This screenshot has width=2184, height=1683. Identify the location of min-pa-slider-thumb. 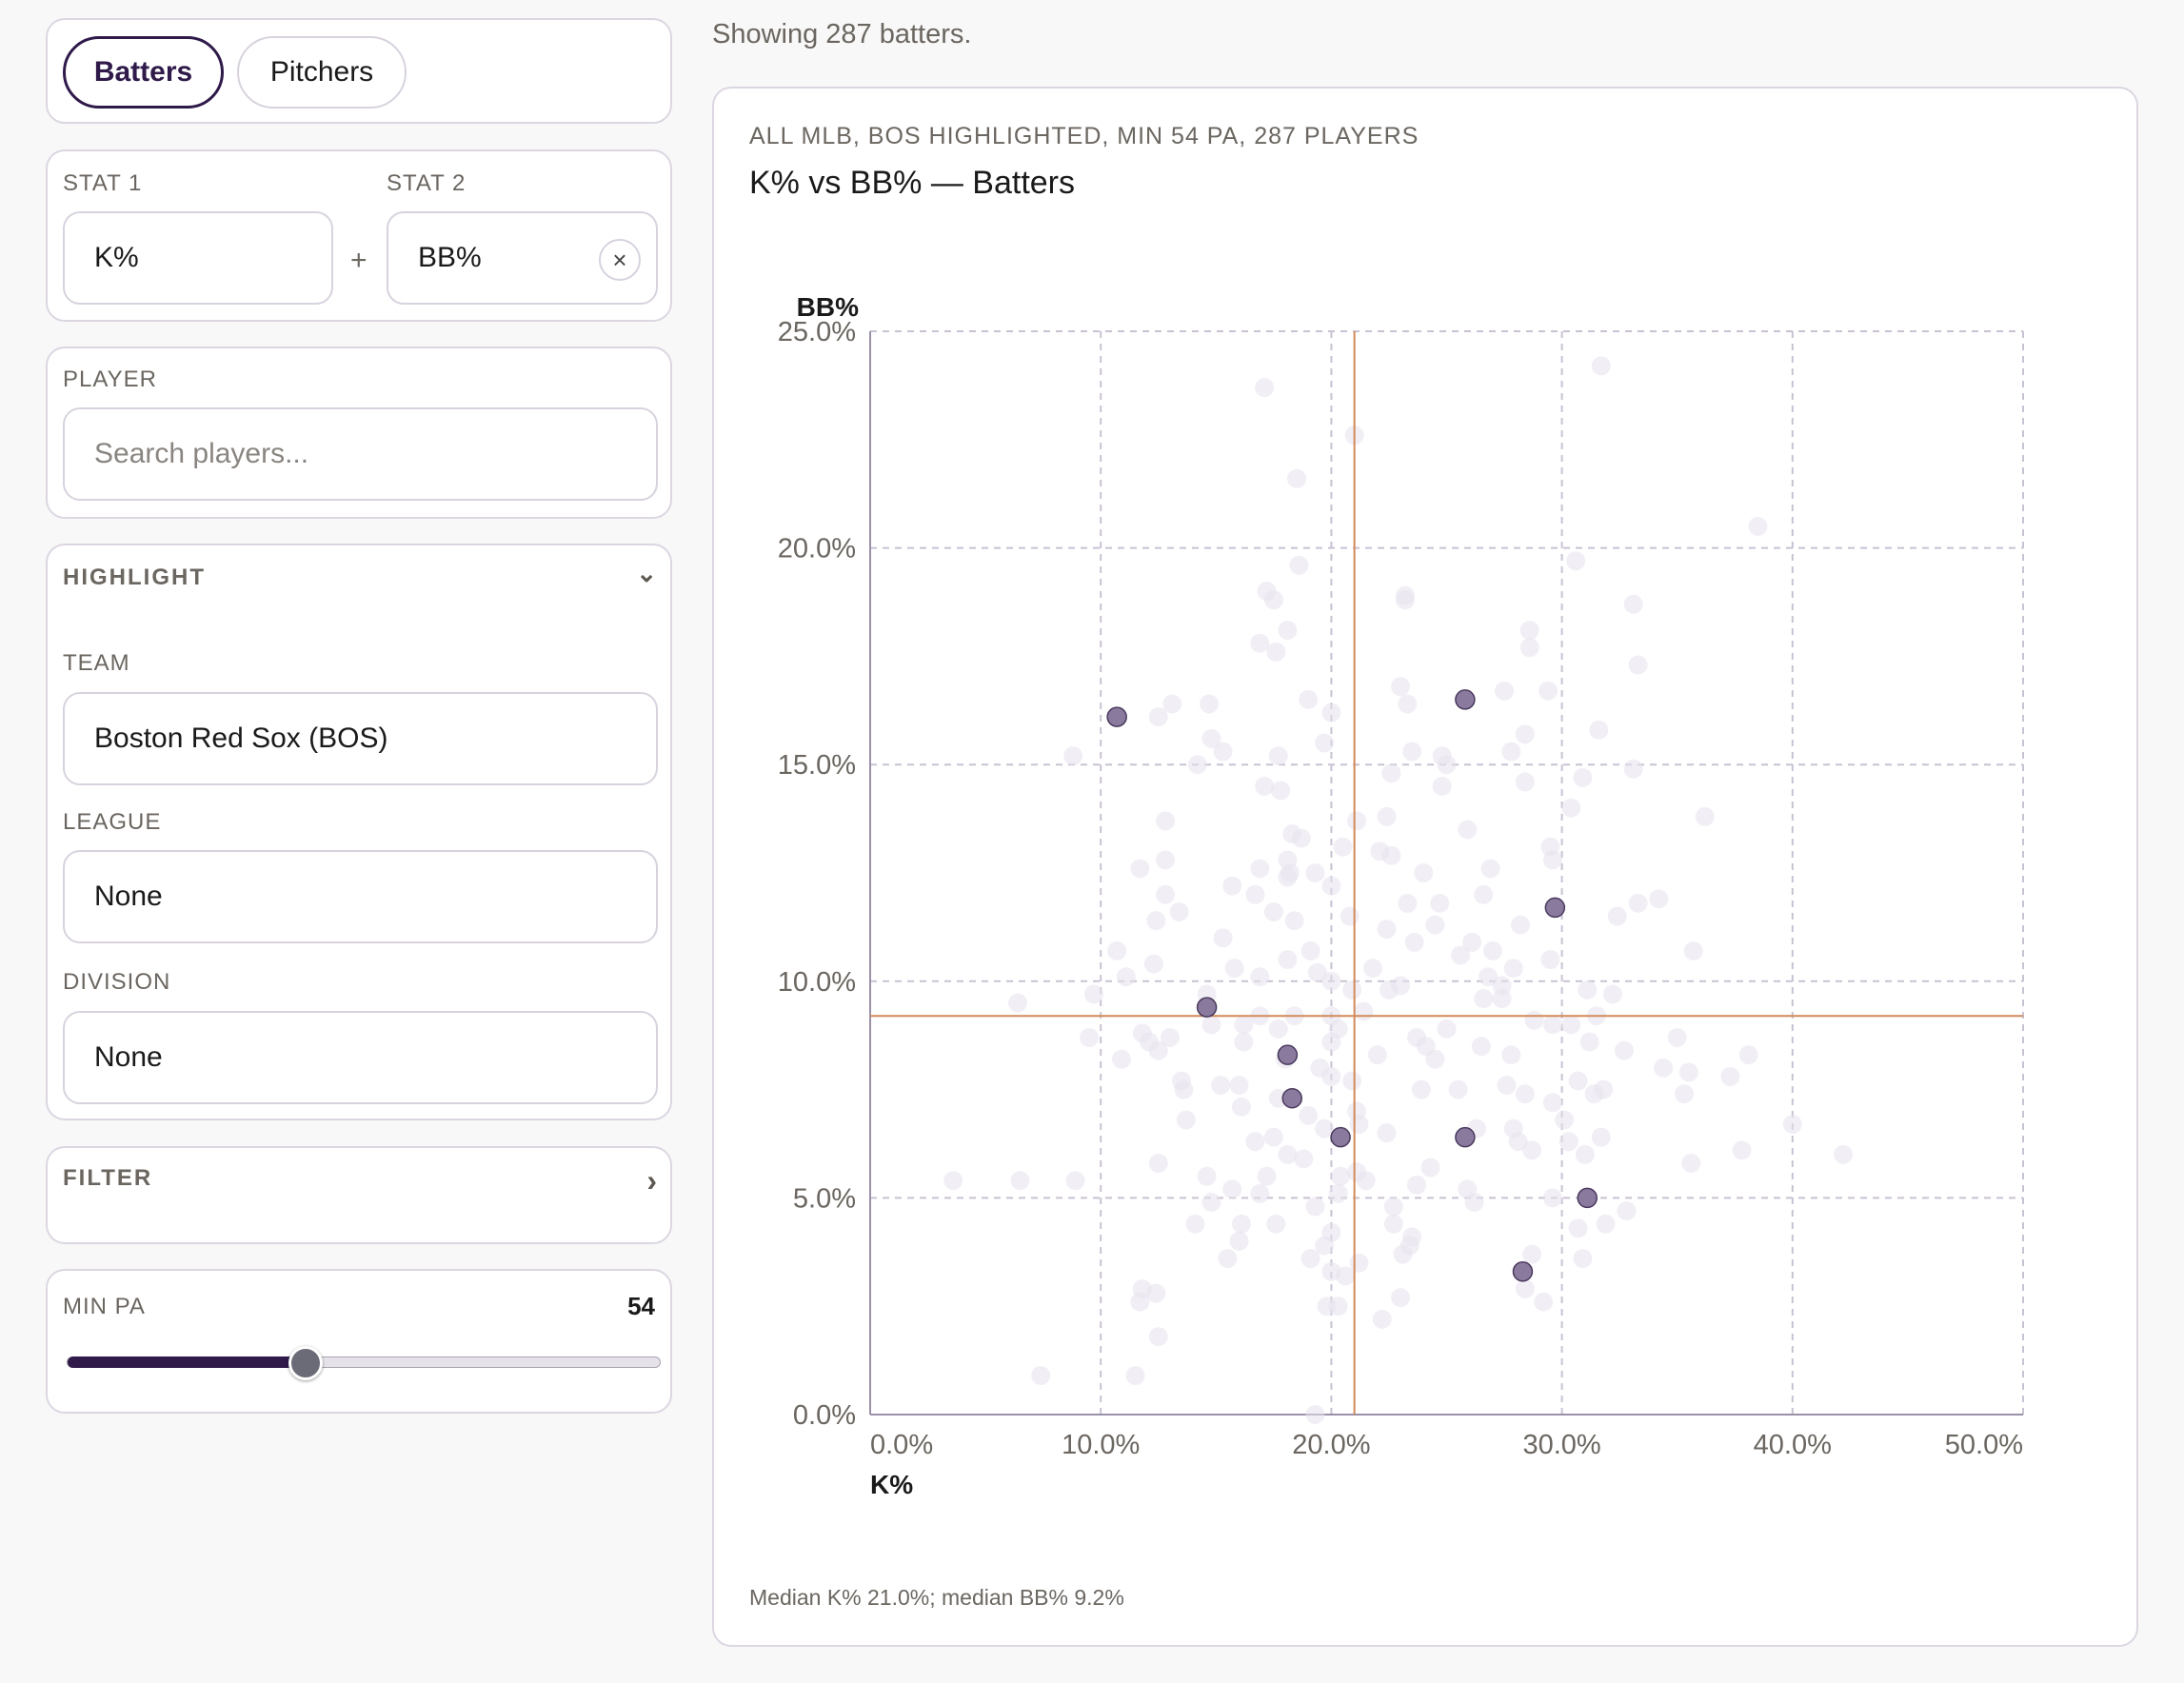
(305, 1363).